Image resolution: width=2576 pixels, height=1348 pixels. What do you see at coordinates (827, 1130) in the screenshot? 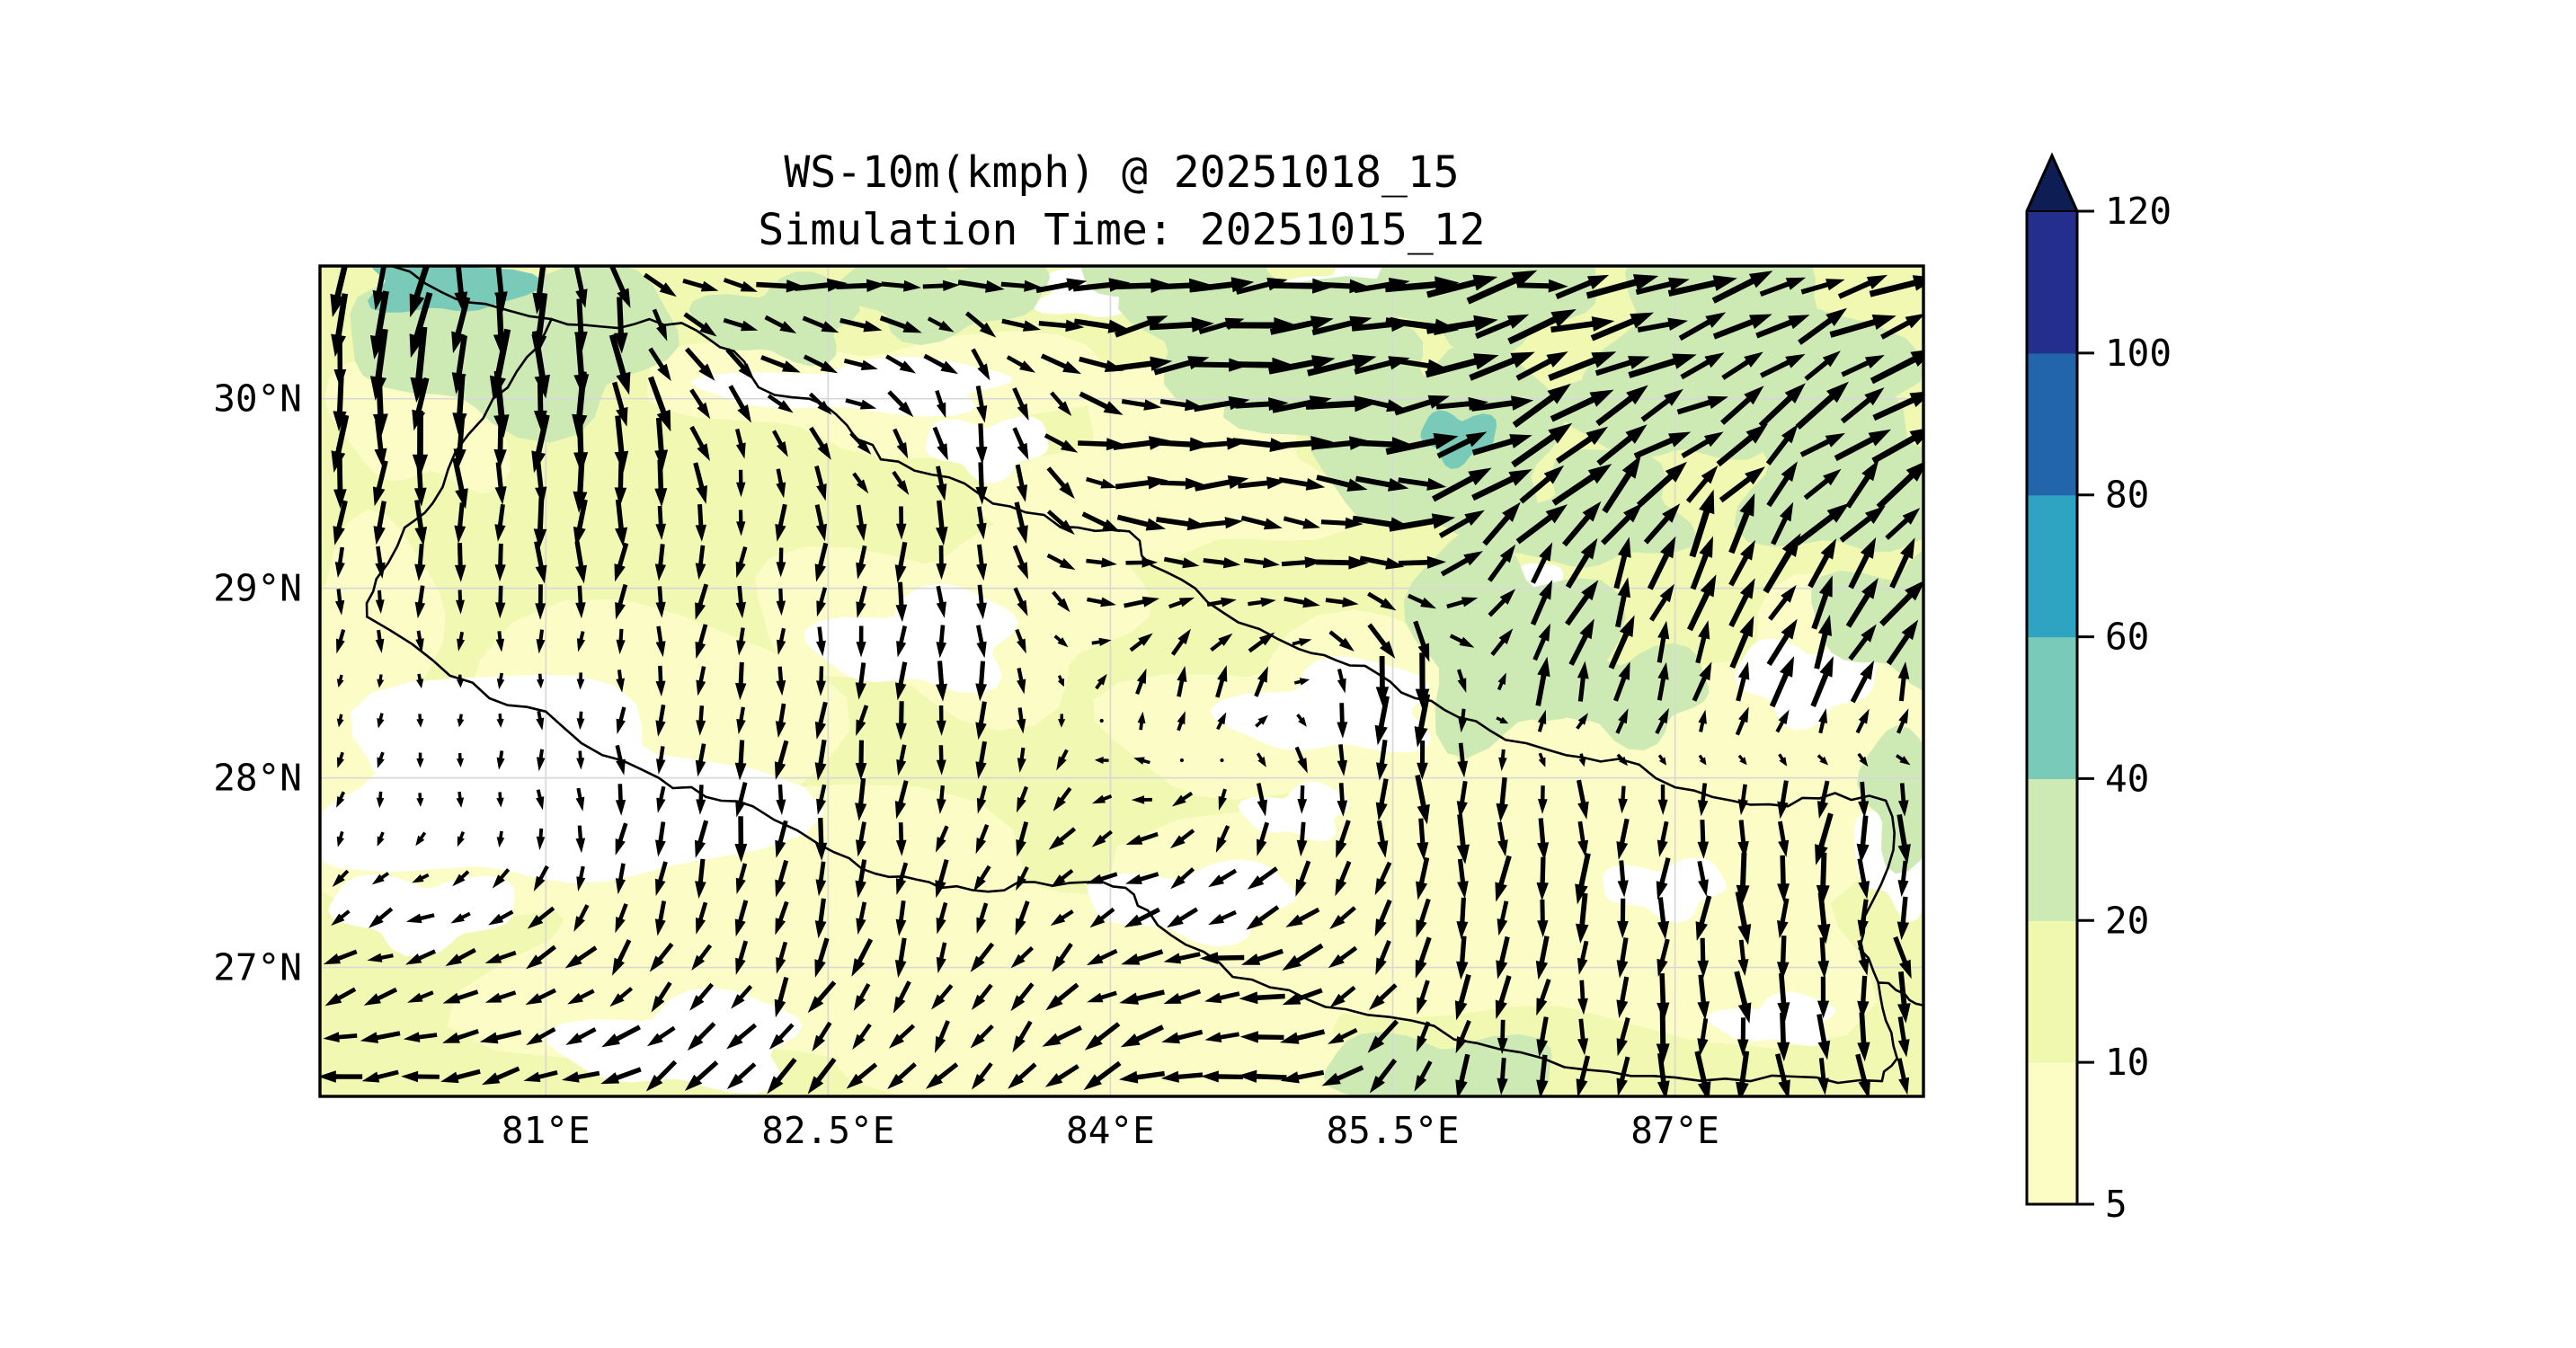
I see `x-tick-label: 82.5°E` at bounding box center [827, 1130].